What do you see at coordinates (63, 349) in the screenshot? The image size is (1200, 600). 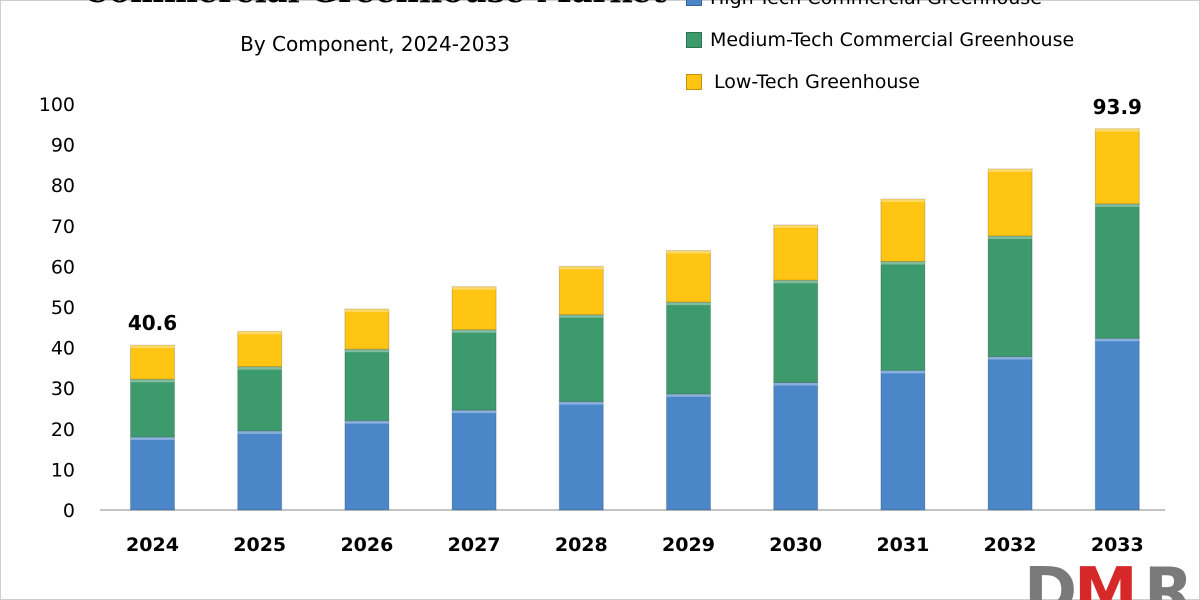 I see `y-tick-label: 40` at bounding box center [63, 349].